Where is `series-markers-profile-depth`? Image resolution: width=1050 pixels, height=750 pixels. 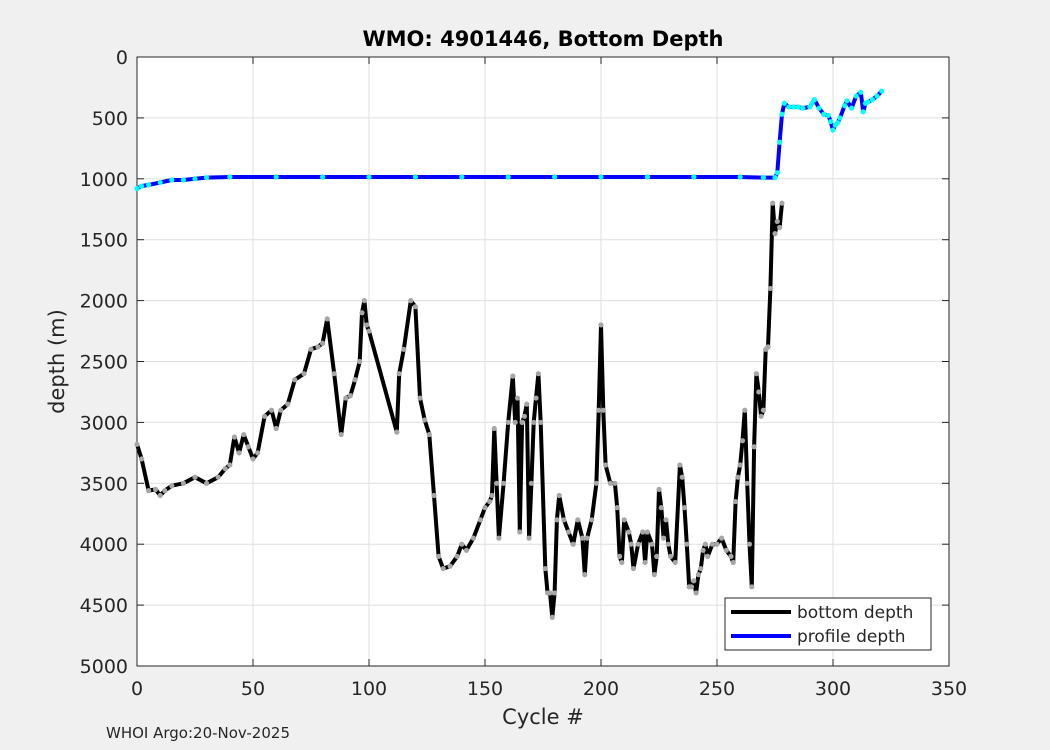
series-markers-profile-depth is located at coordinates (509, 140).